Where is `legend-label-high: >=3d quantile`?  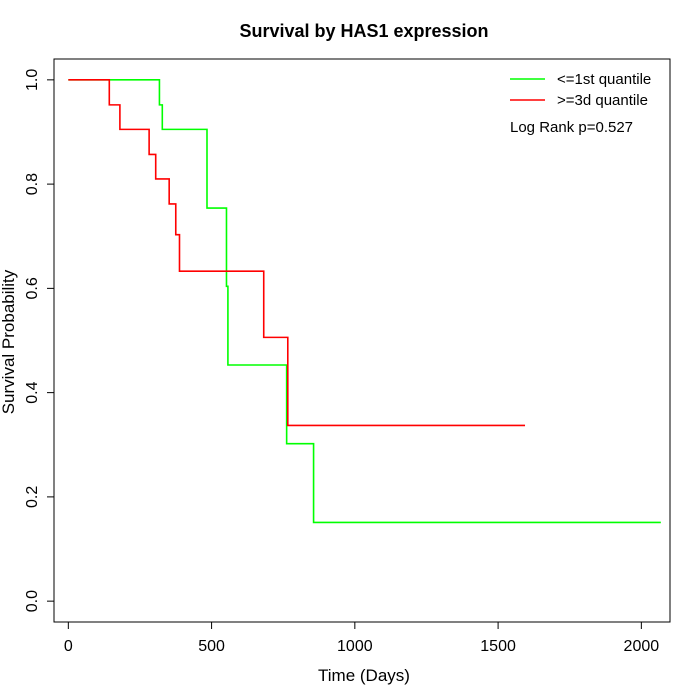
legend-label-high: >=3d quantile is located at coordinates (602, 100).